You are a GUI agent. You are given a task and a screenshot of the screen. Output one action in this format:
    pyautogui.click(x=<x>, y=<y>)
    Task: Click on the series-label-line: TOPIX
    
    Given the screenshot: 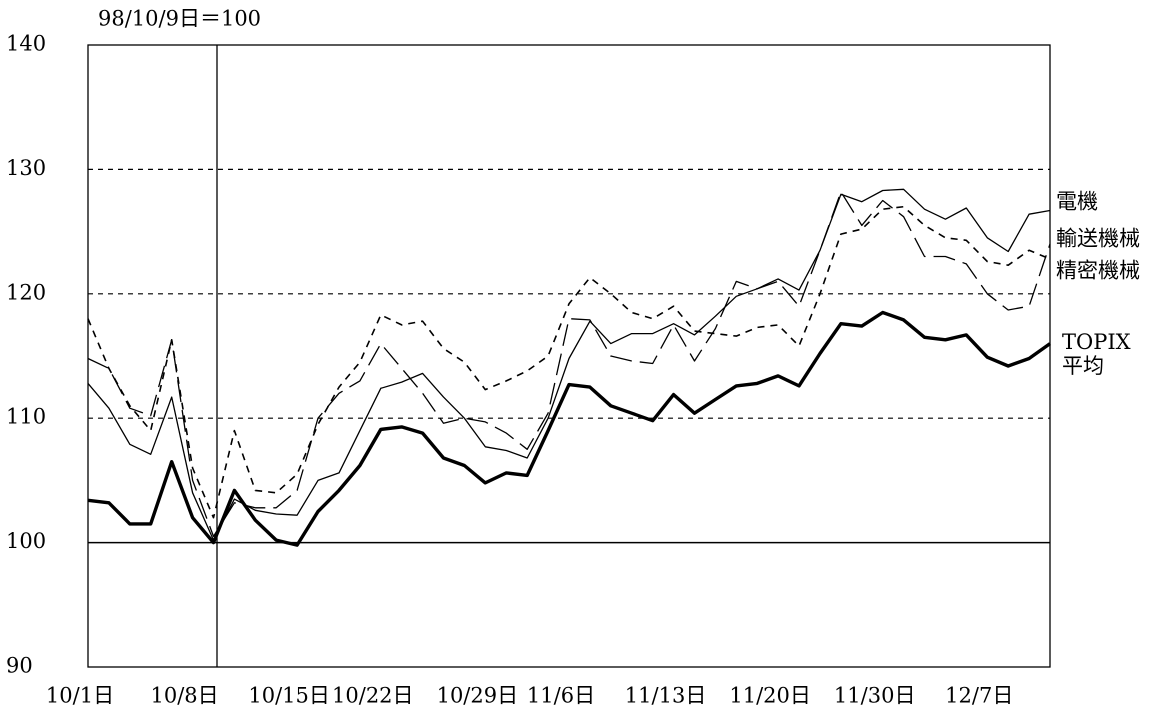 What is the action you would take?
    pyautogui.click(x=1096, y=342)
    